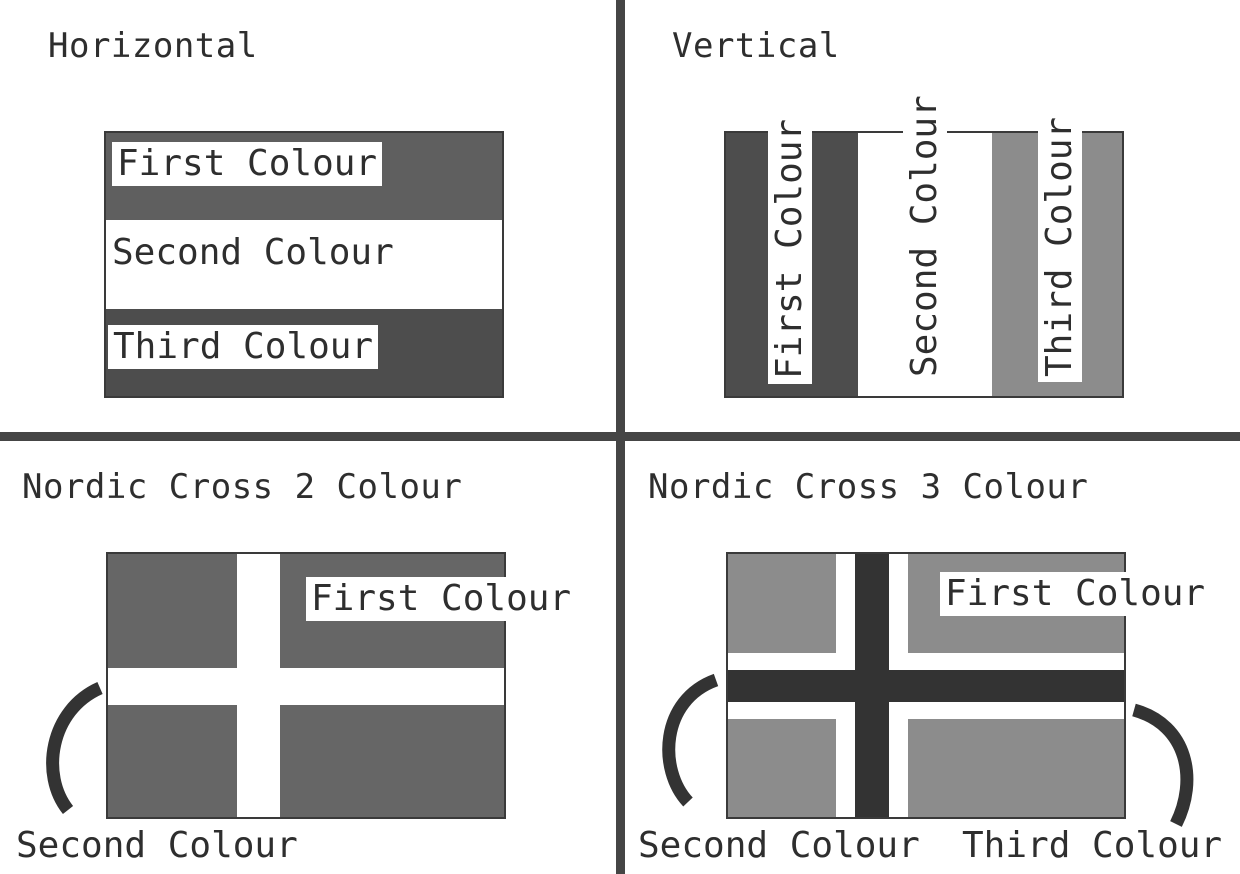 This screenshot has width=1240, height=874. Describe the element at coordinates (253, 252) in the screenshot. I see `horizontal-second-colour-label: Second Colour` at that location.